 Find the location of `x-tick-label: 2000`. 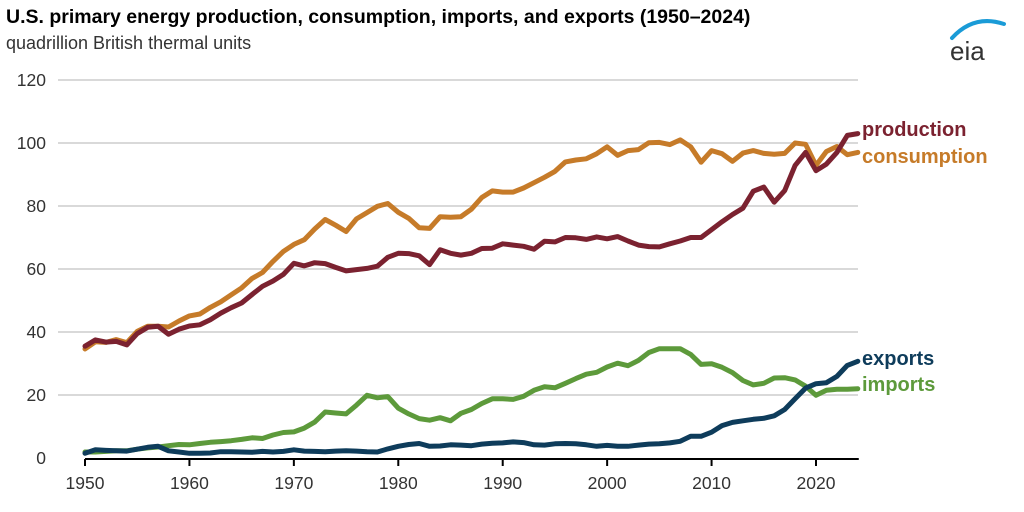

x-tick-label: 2000 is located at coordinates (607, 483).